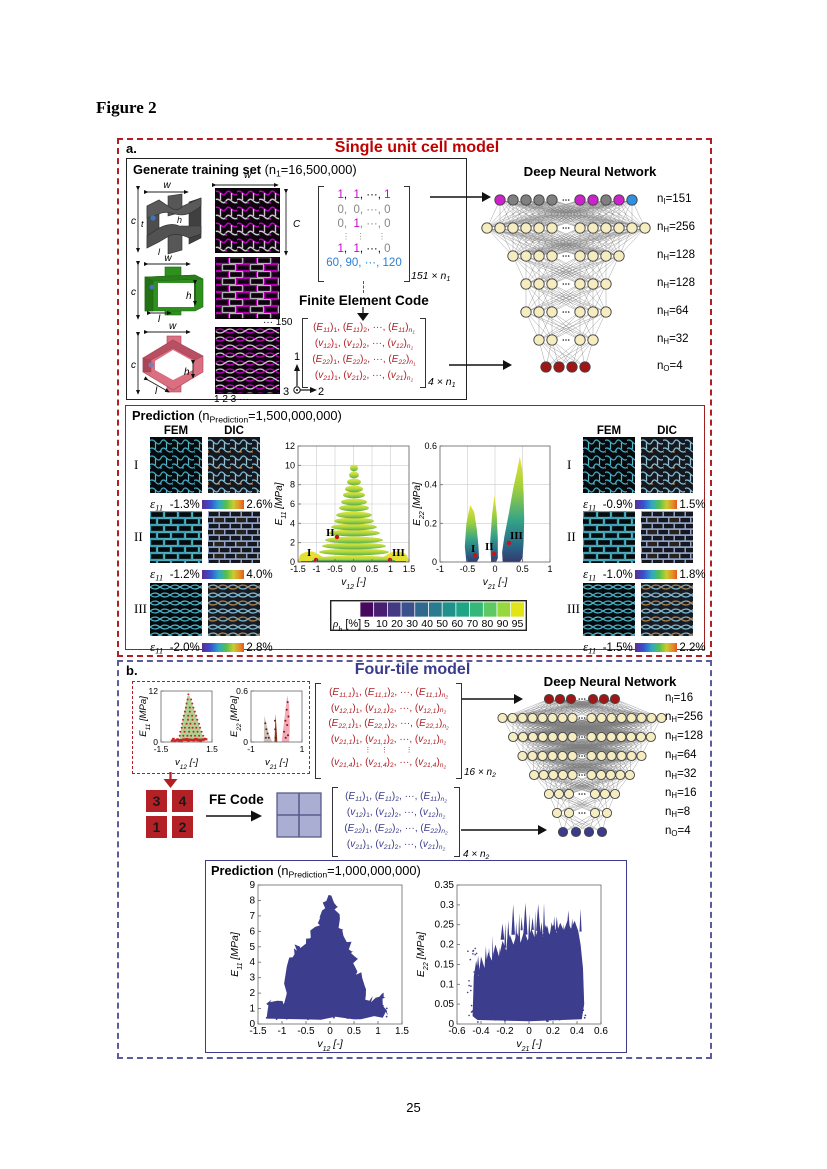 The image size is (827, 1169). I want to click on svg-text: C, so click(297, 224).